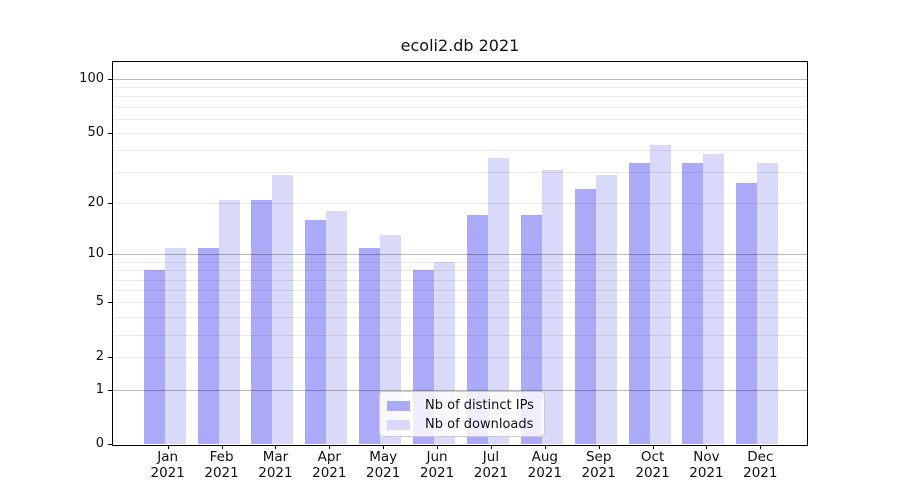 The image size is (900, 500). What do you see at coordinates (221, 465) in the screenshot?
I see `x-tick-label-feb: Feb 2021` at bounding box center [221, 465].